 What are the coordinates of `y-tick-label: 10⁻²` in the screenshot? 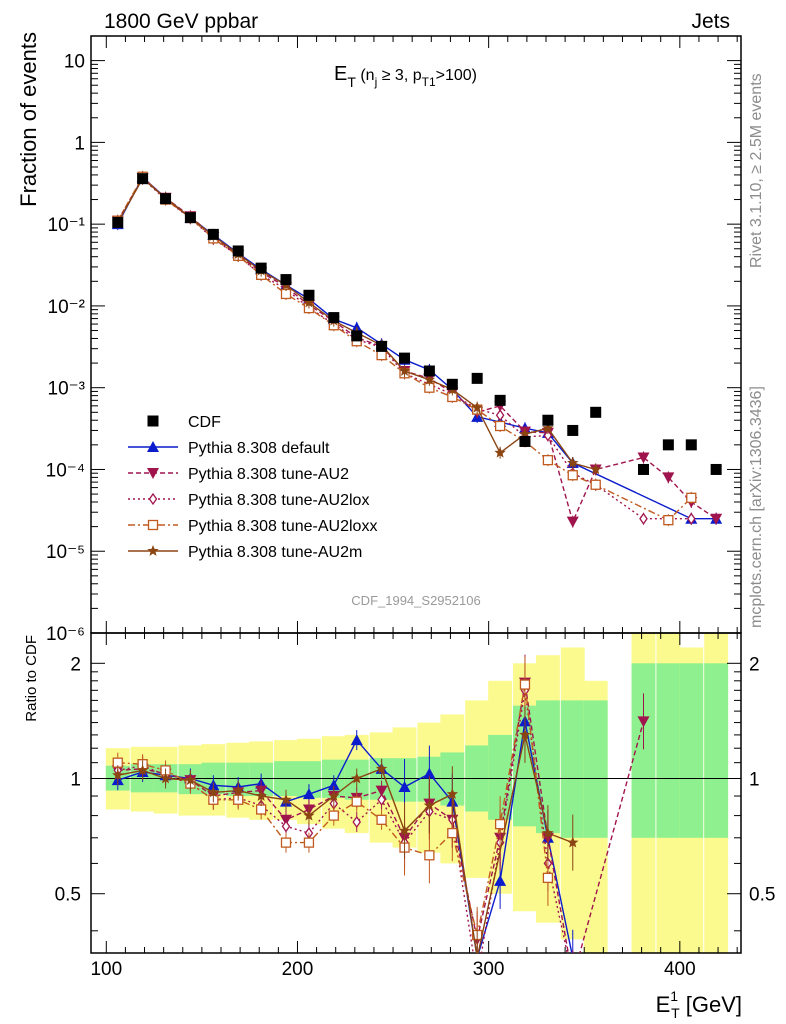 It's located at (67, 307).